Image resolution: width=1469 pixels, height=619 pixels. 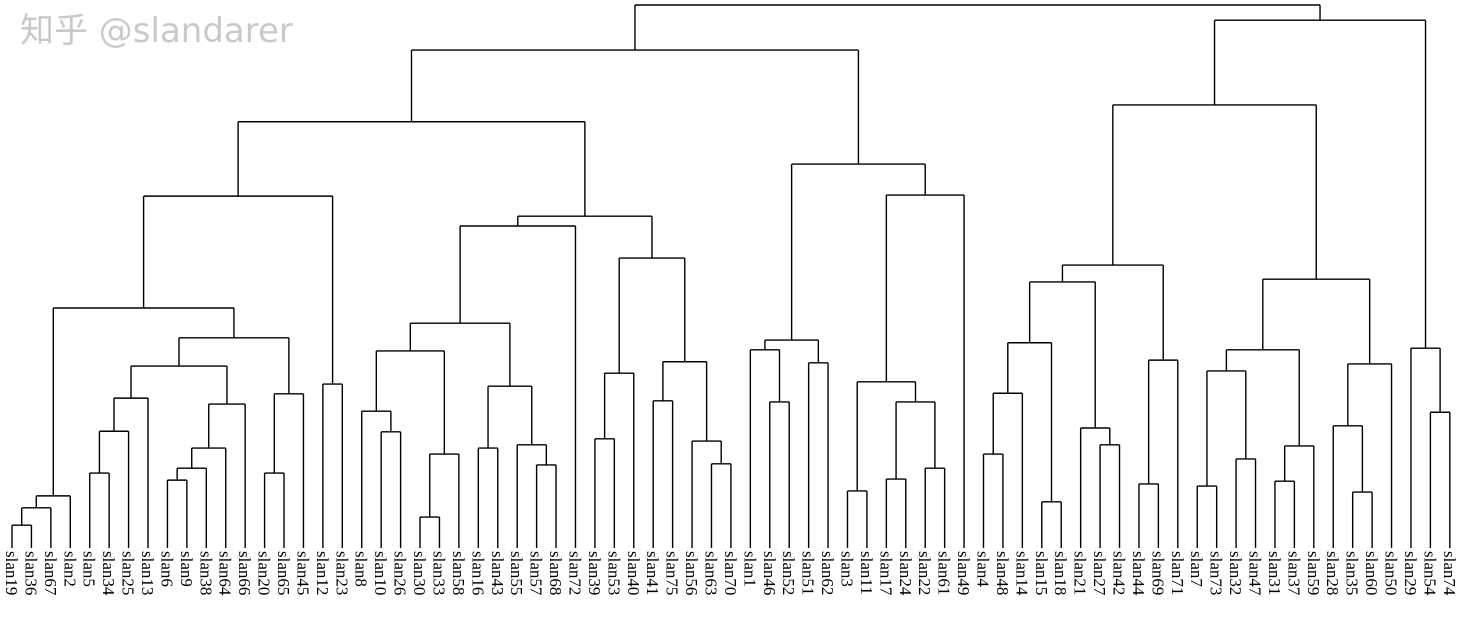 I want to click on leaf-label-slan33: slan33, so click(x=438, y=573).